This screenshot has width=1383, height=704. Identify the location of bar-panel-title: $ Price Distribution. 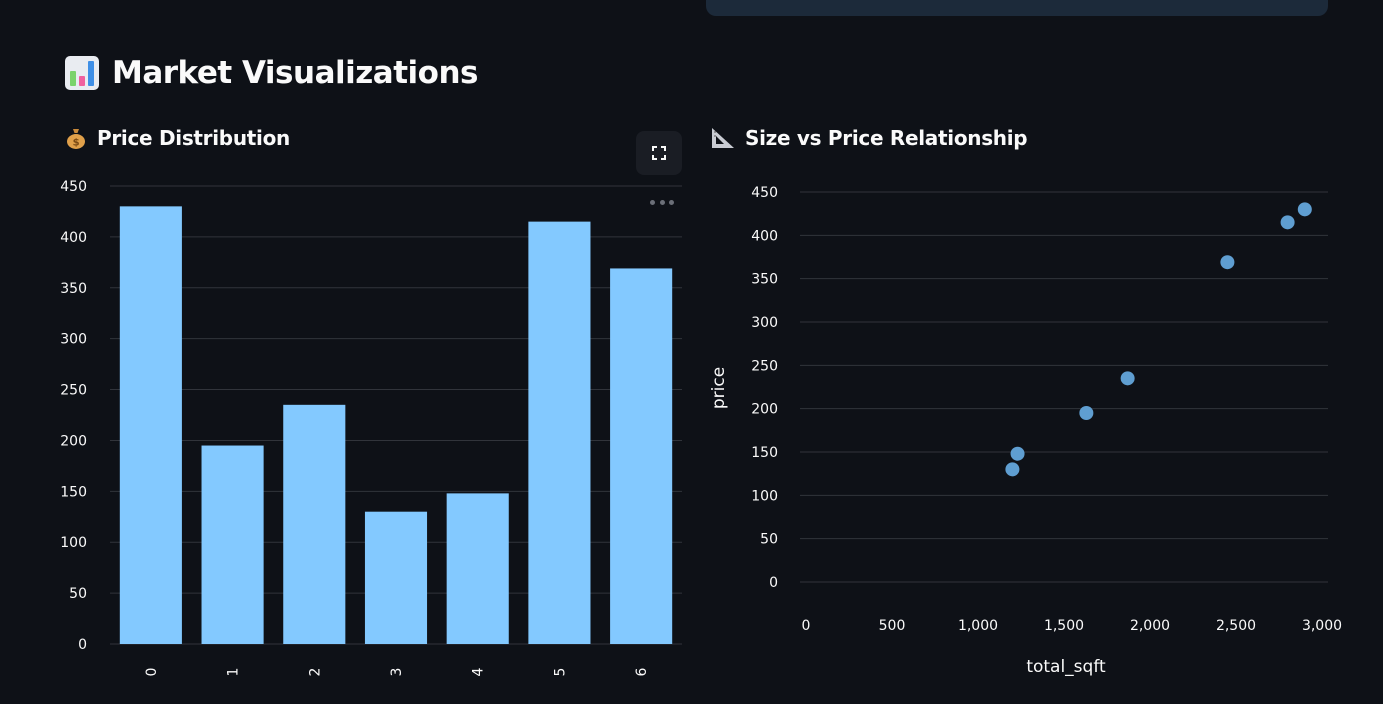
(177, 138).